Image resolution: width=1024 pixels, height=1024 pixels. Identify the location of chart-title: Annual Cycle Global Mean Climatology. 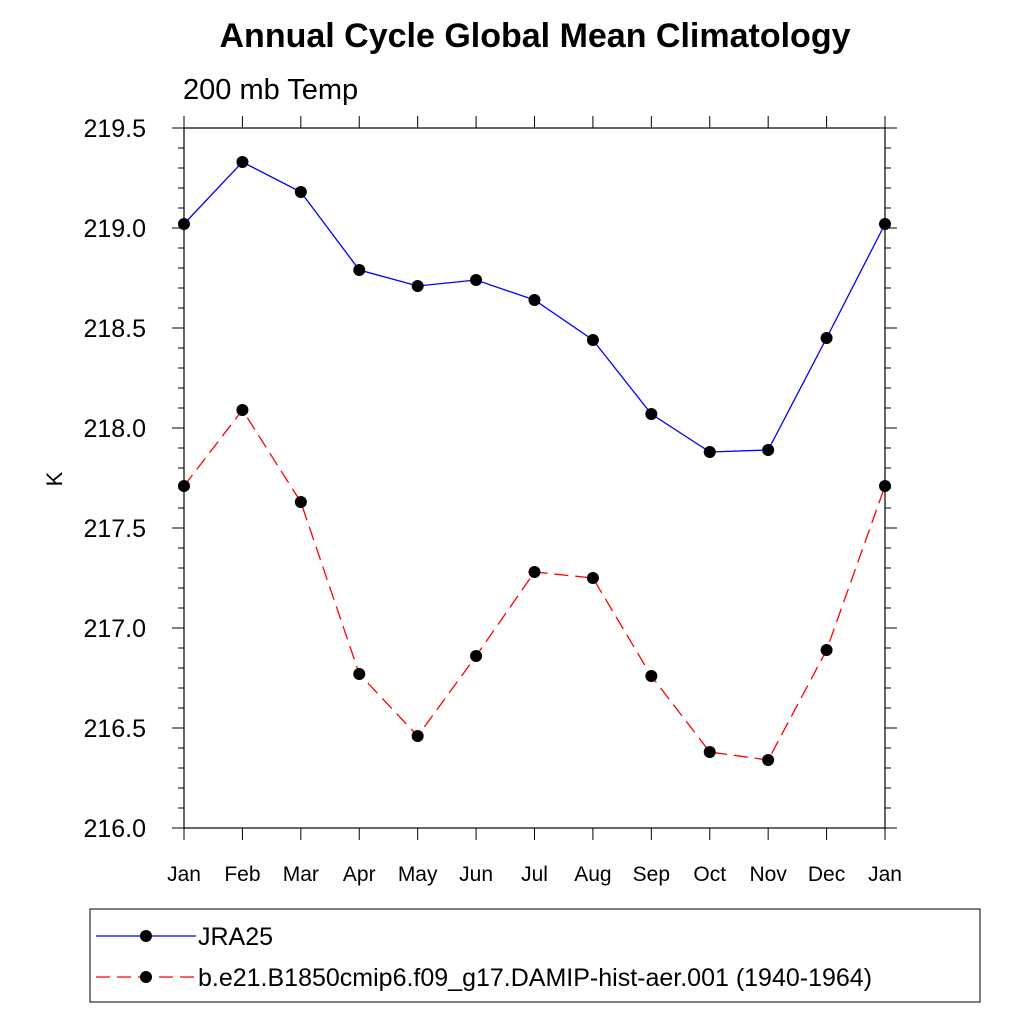
(535, 36).